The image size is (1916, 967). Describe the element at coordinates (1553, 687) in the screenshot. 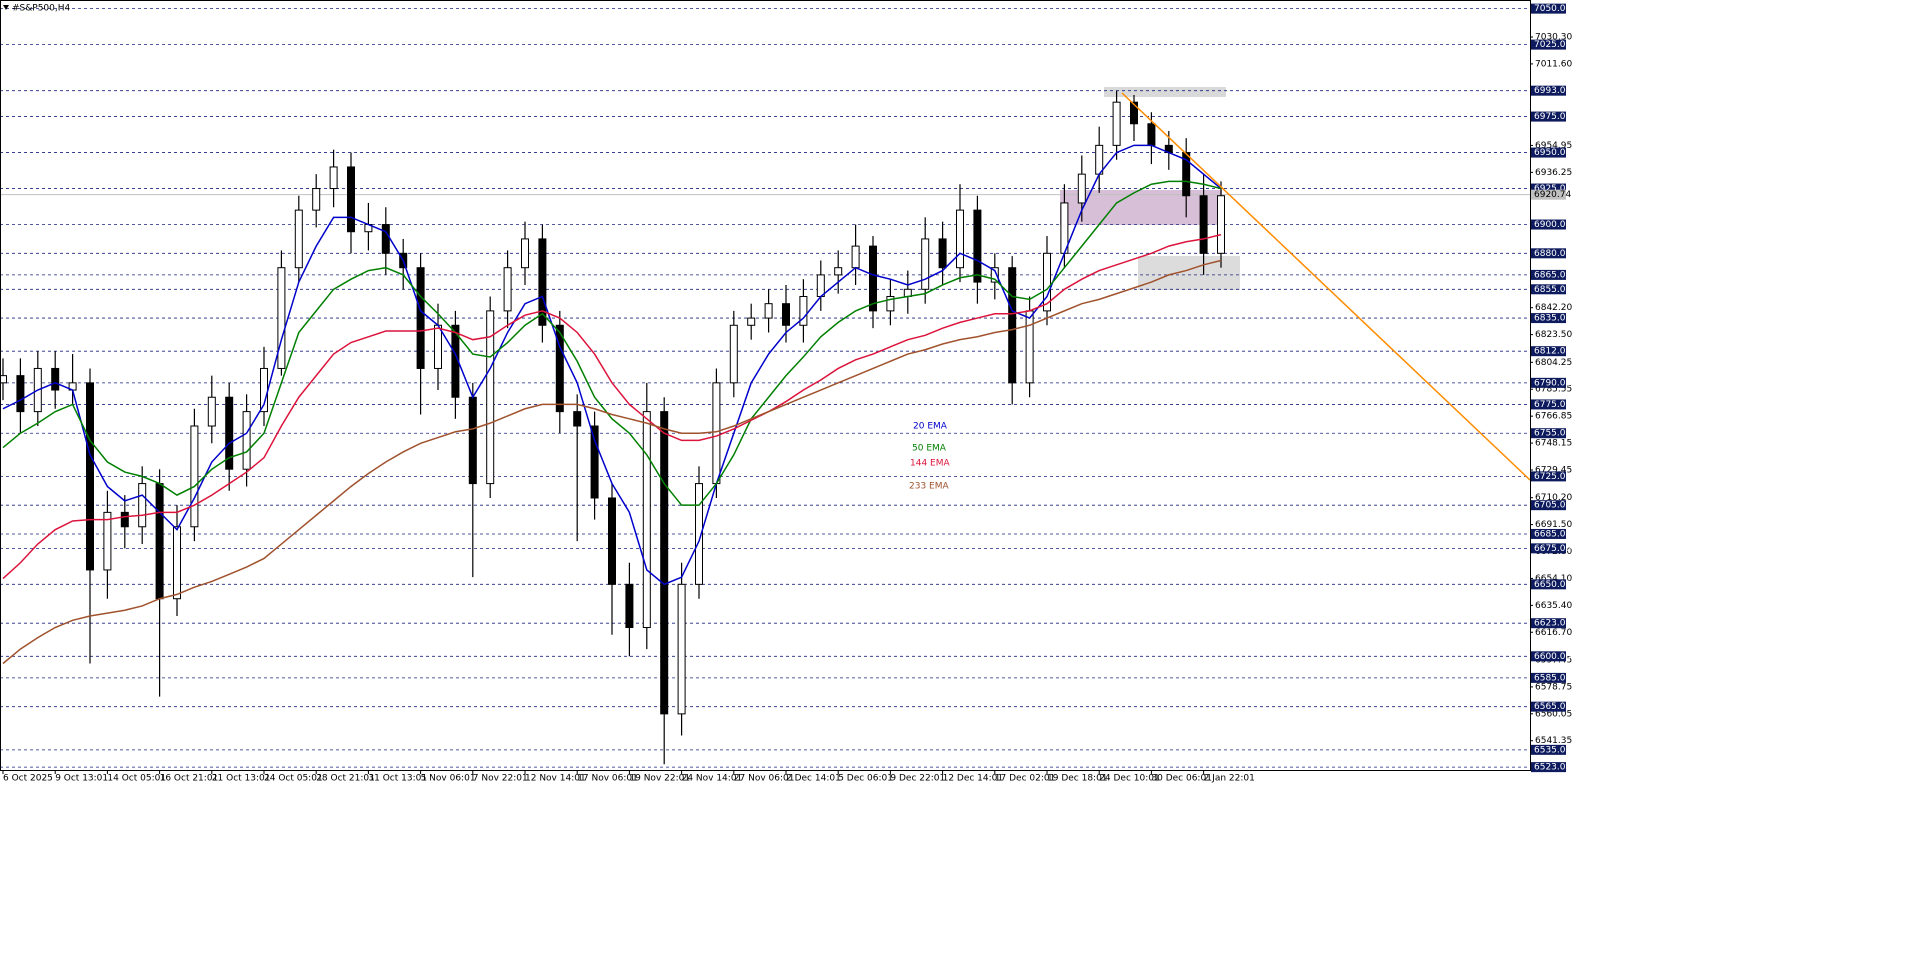

I see `y-tick-label: 6578.75` at that location.